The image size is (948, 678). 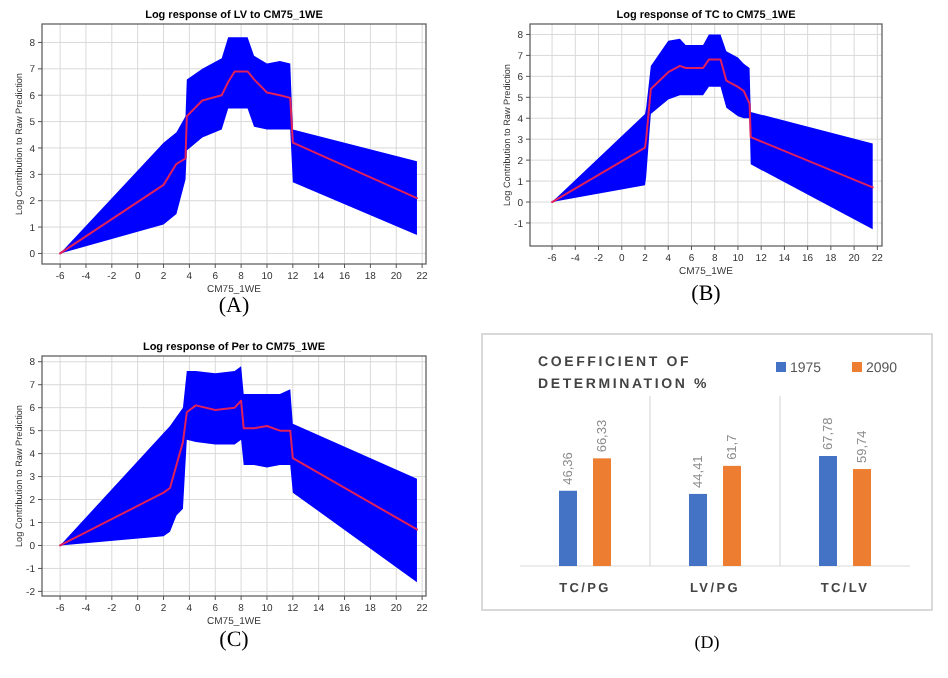 I want to click on text: (B), so click(x=706, y=294).